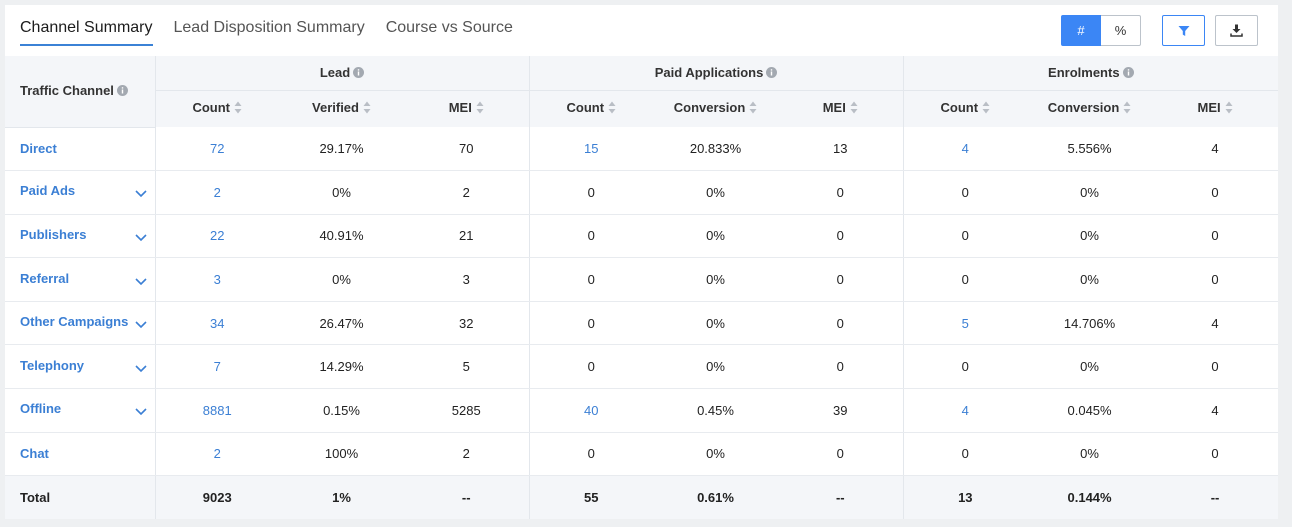  I want to click on filter-button, so click(1183, 30).